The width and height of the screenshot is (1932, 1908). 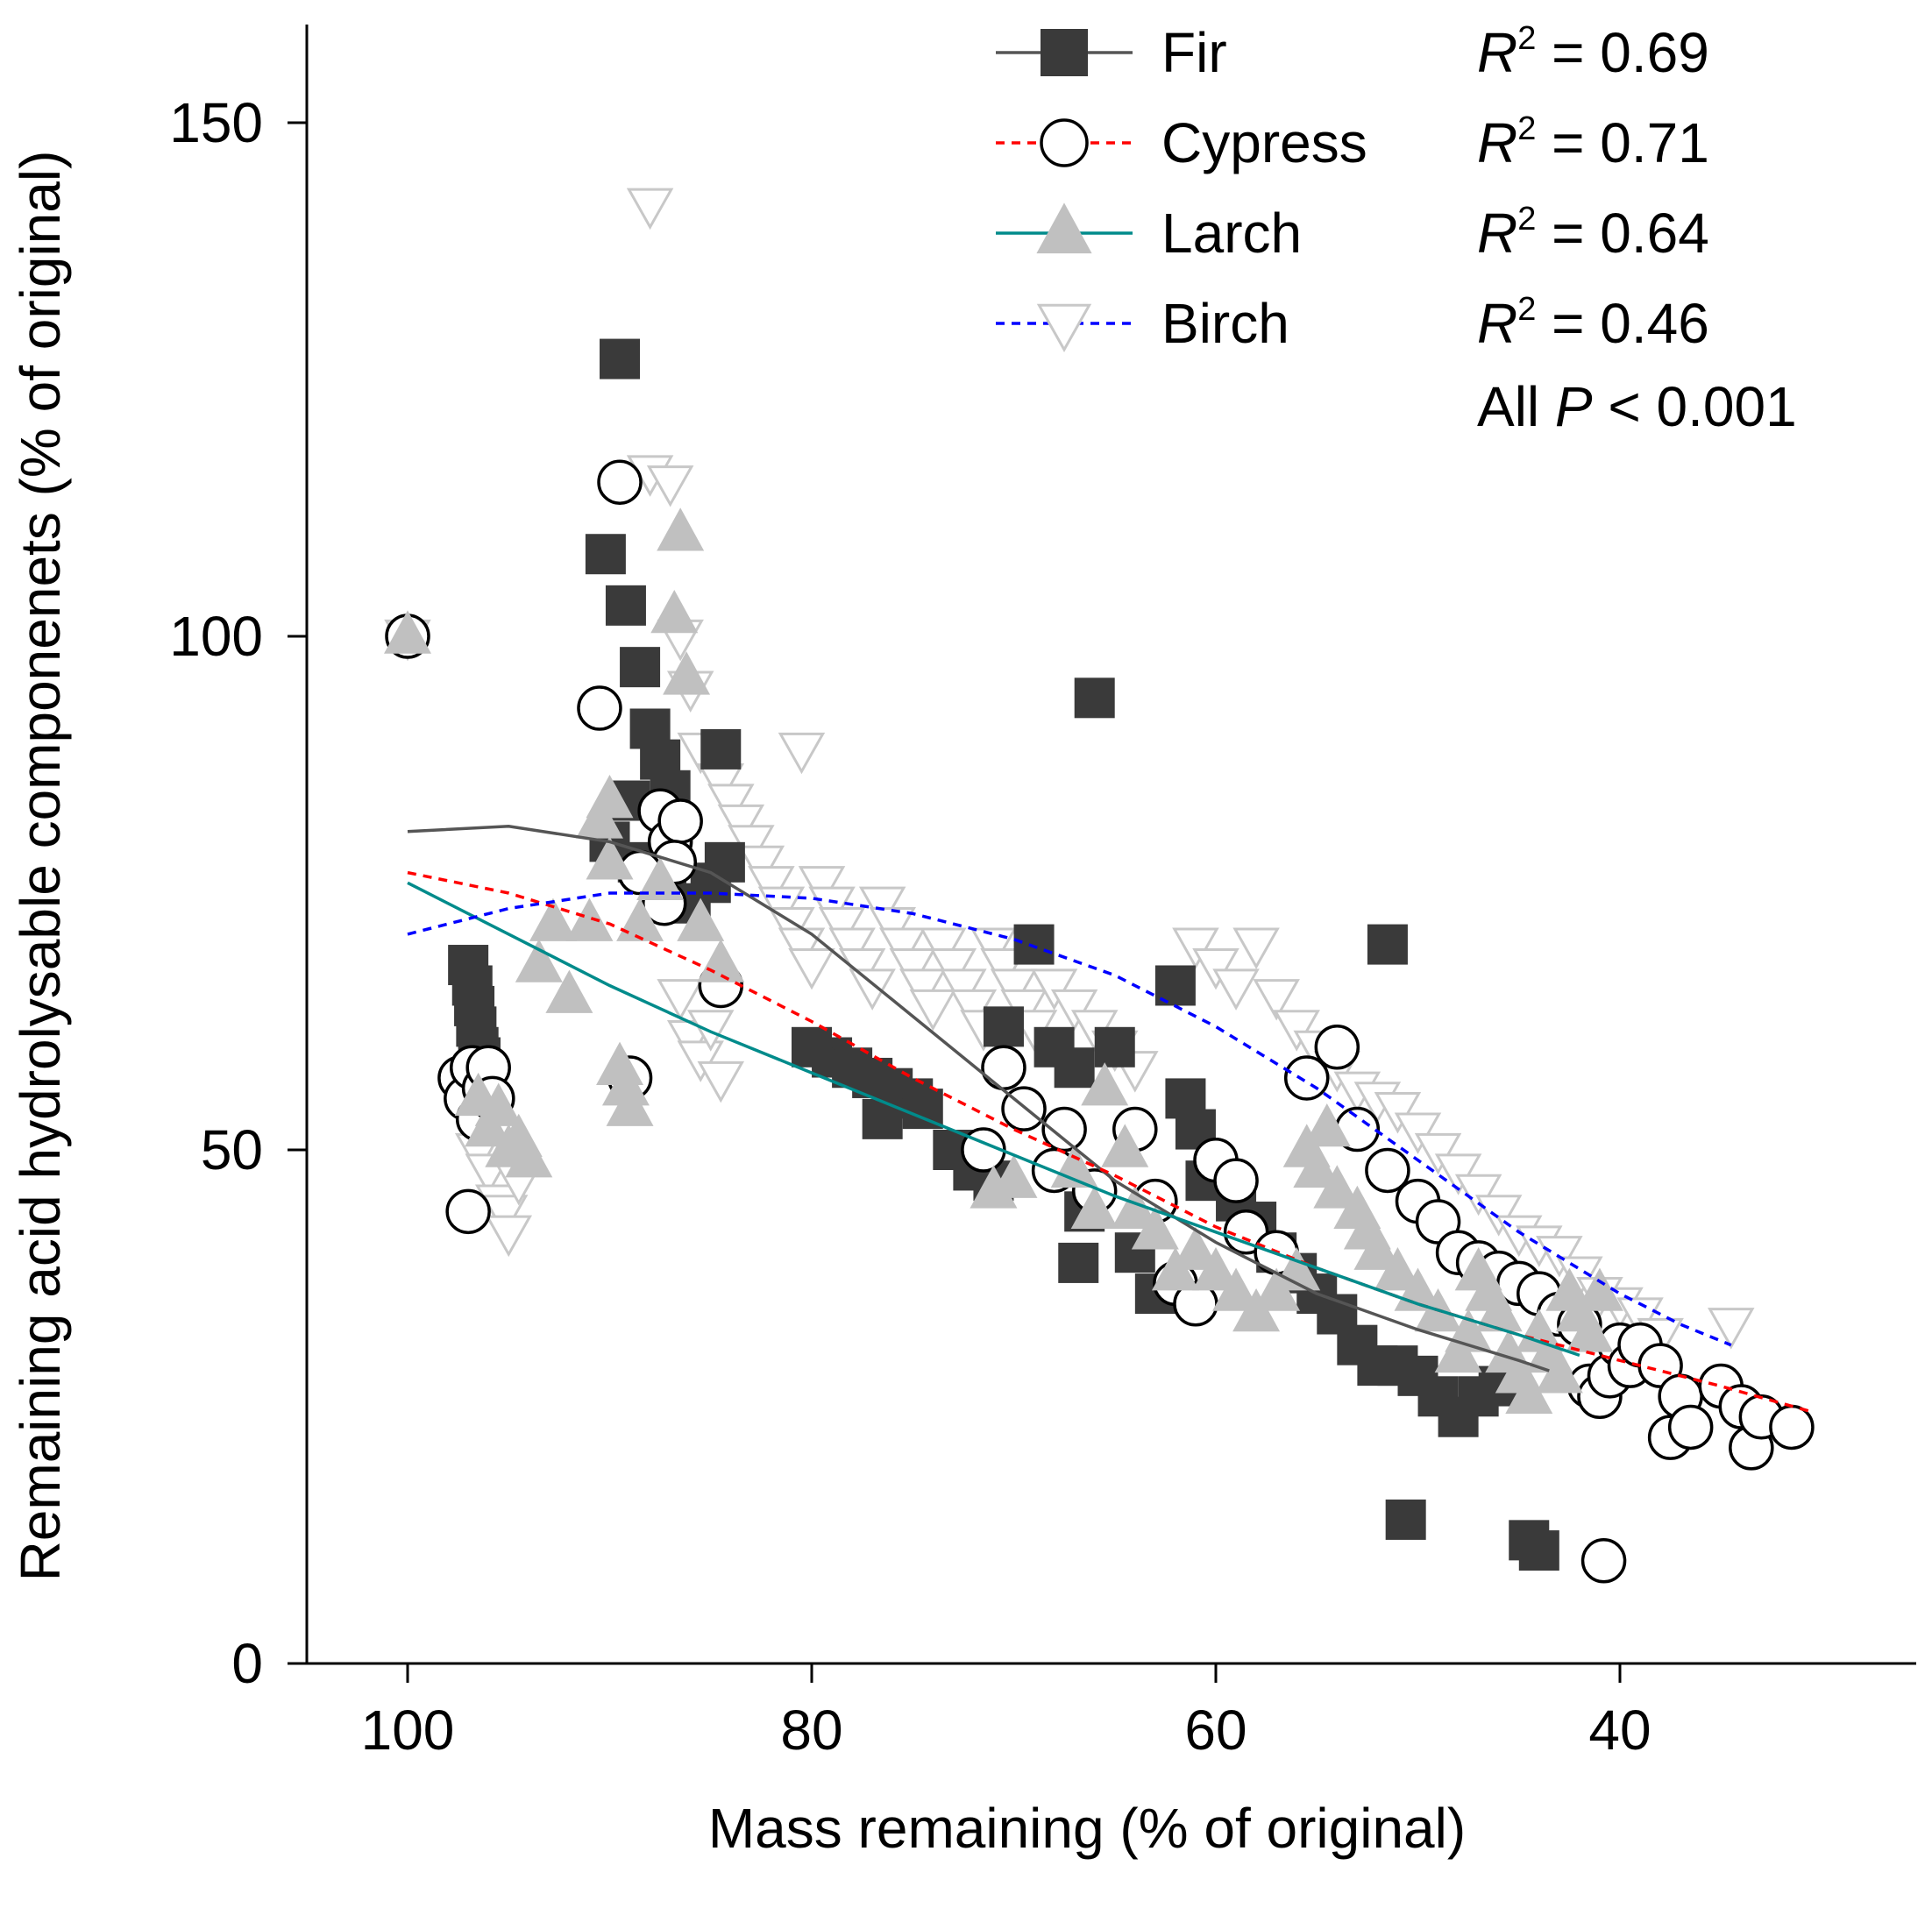 I want to click on y-tick-label-100: 100, so click(x=216, y=636).